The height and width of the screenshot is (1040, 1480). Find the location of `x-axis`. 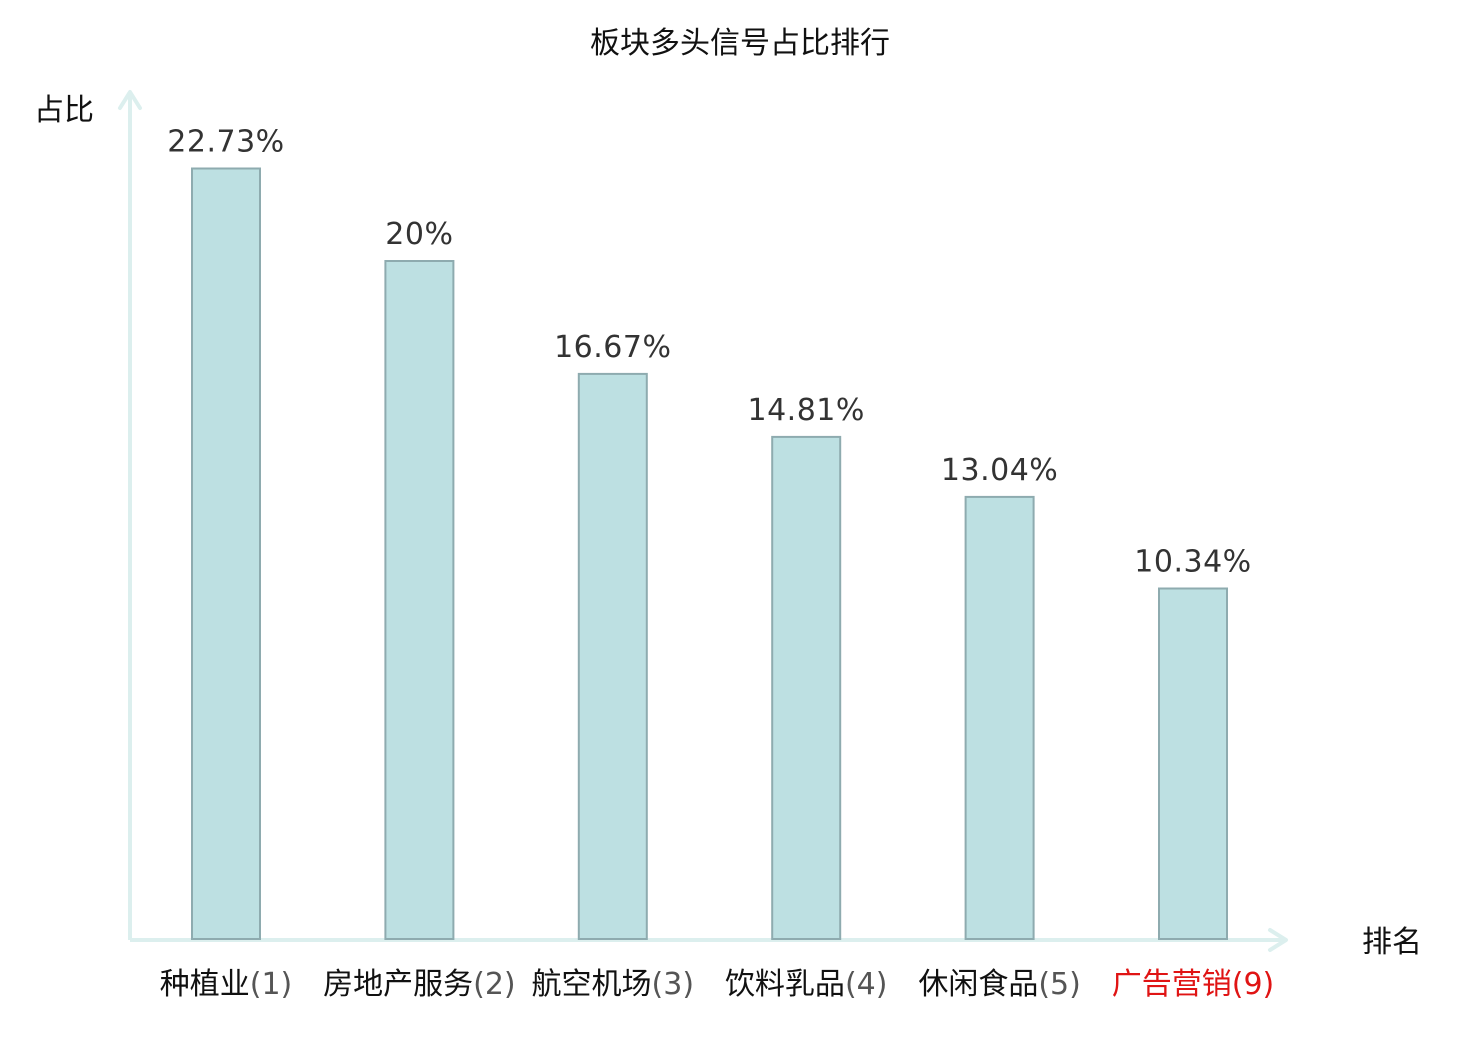

x-axis is located at coordinates (709, 940).